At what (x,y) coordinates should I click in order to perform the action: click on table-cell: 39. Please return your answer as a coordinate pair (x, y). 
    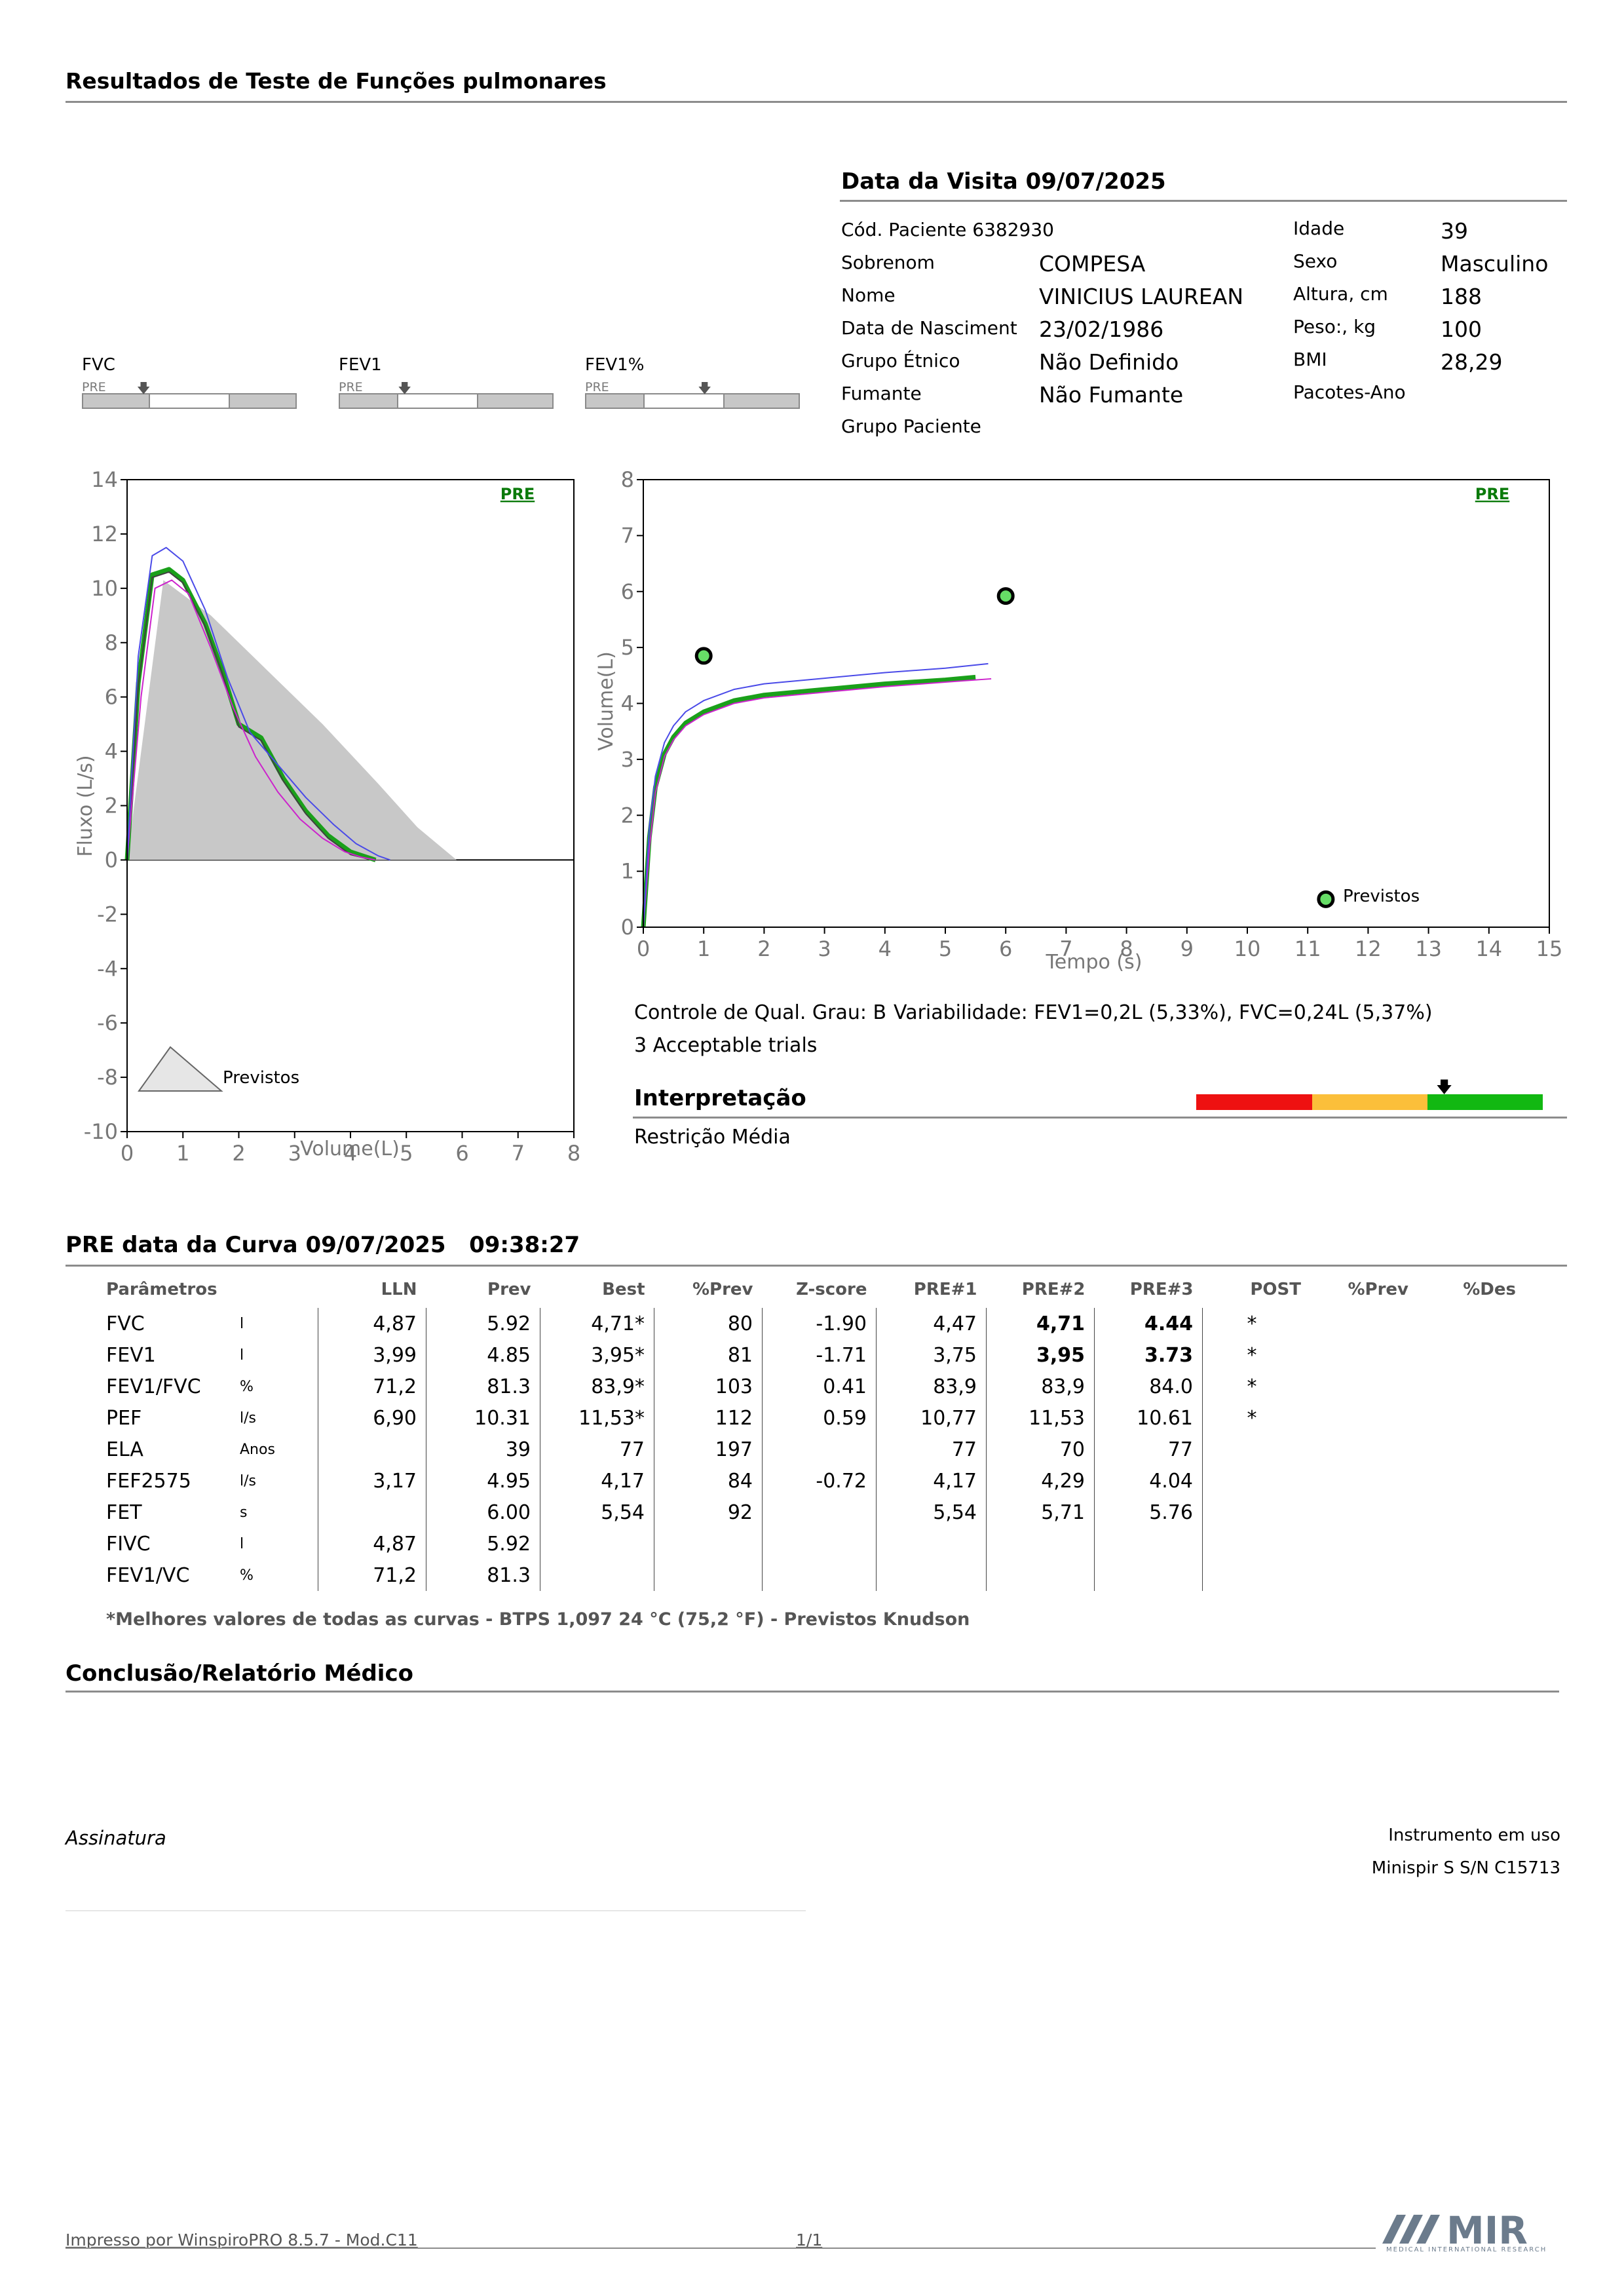
    Looking at the image, I should click on (483, 1449).